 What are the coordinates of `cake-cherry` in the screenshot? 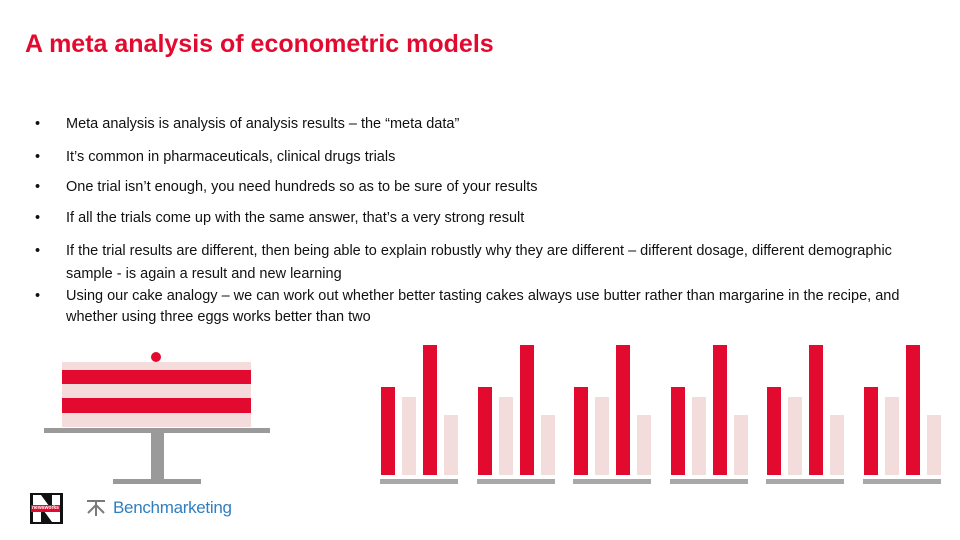 It's located at (156, 357).